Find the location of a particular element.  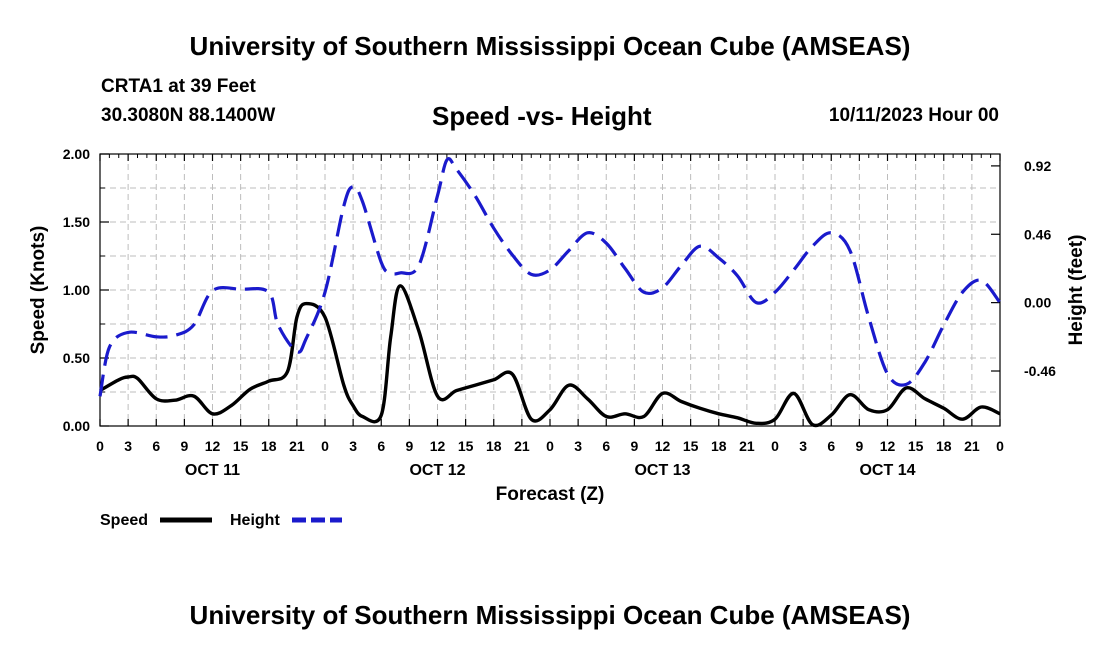

y2-axis-label: Height (feet) is located at coordinates (1076, 290).